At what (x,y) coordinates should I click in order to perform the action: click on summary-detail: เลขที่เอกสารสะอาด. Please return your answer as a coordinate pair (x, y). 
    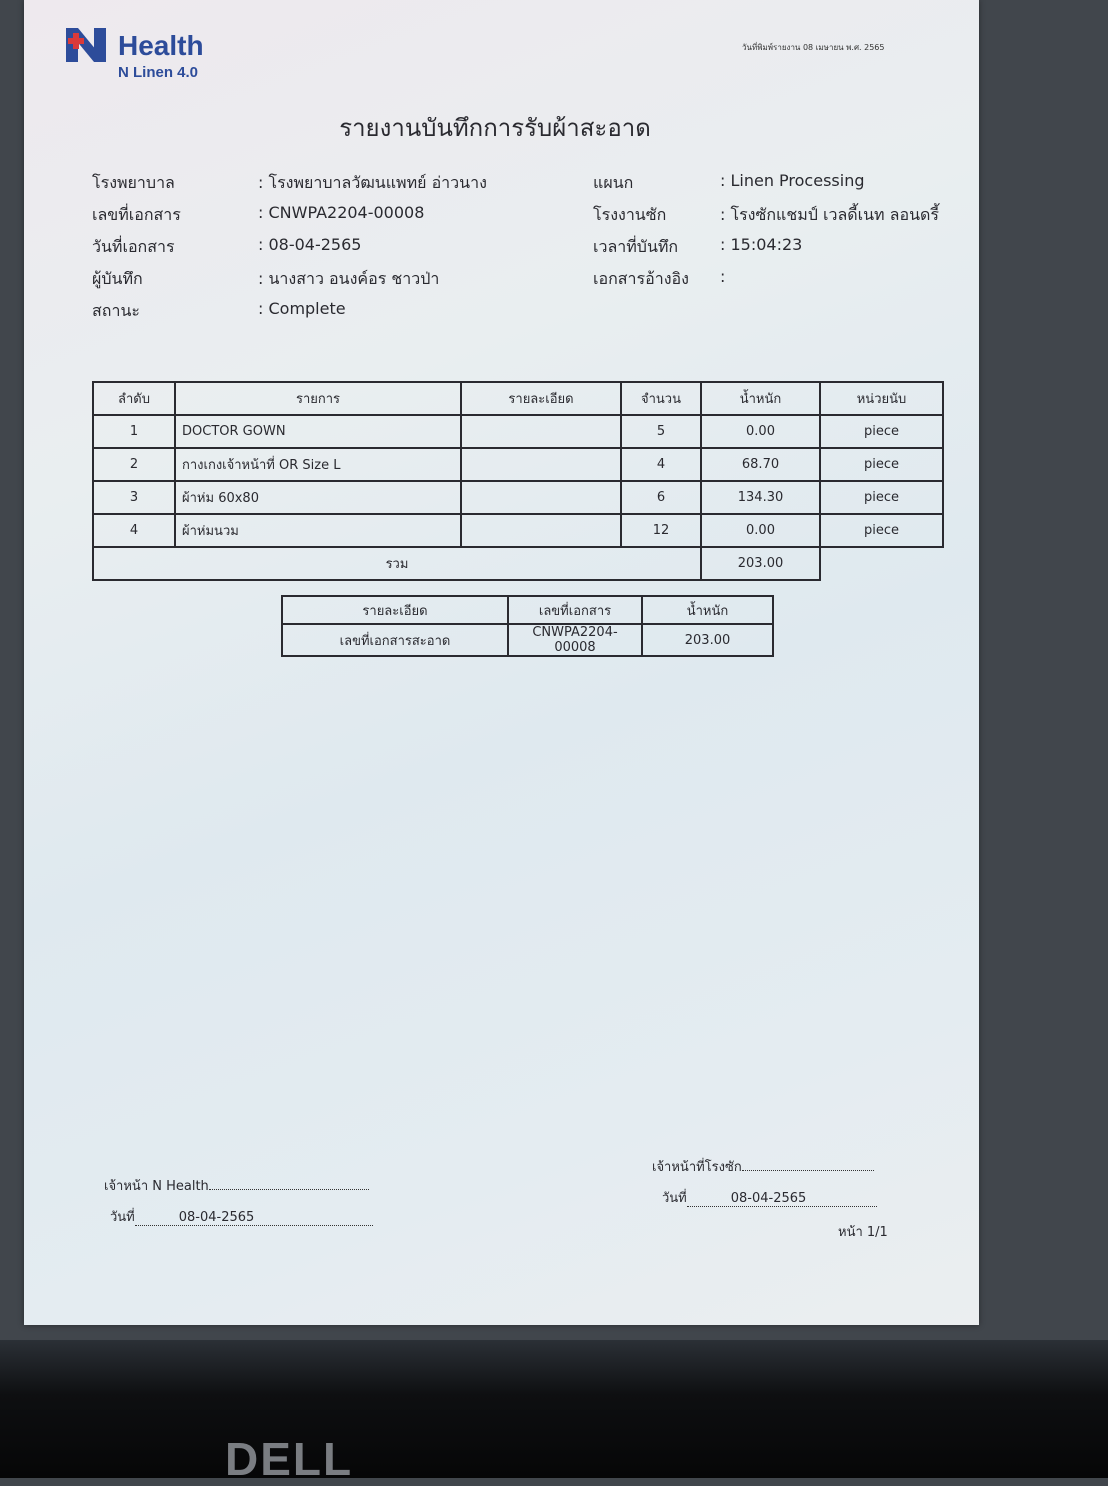
    Looking at the image, I should click on (395, 640).